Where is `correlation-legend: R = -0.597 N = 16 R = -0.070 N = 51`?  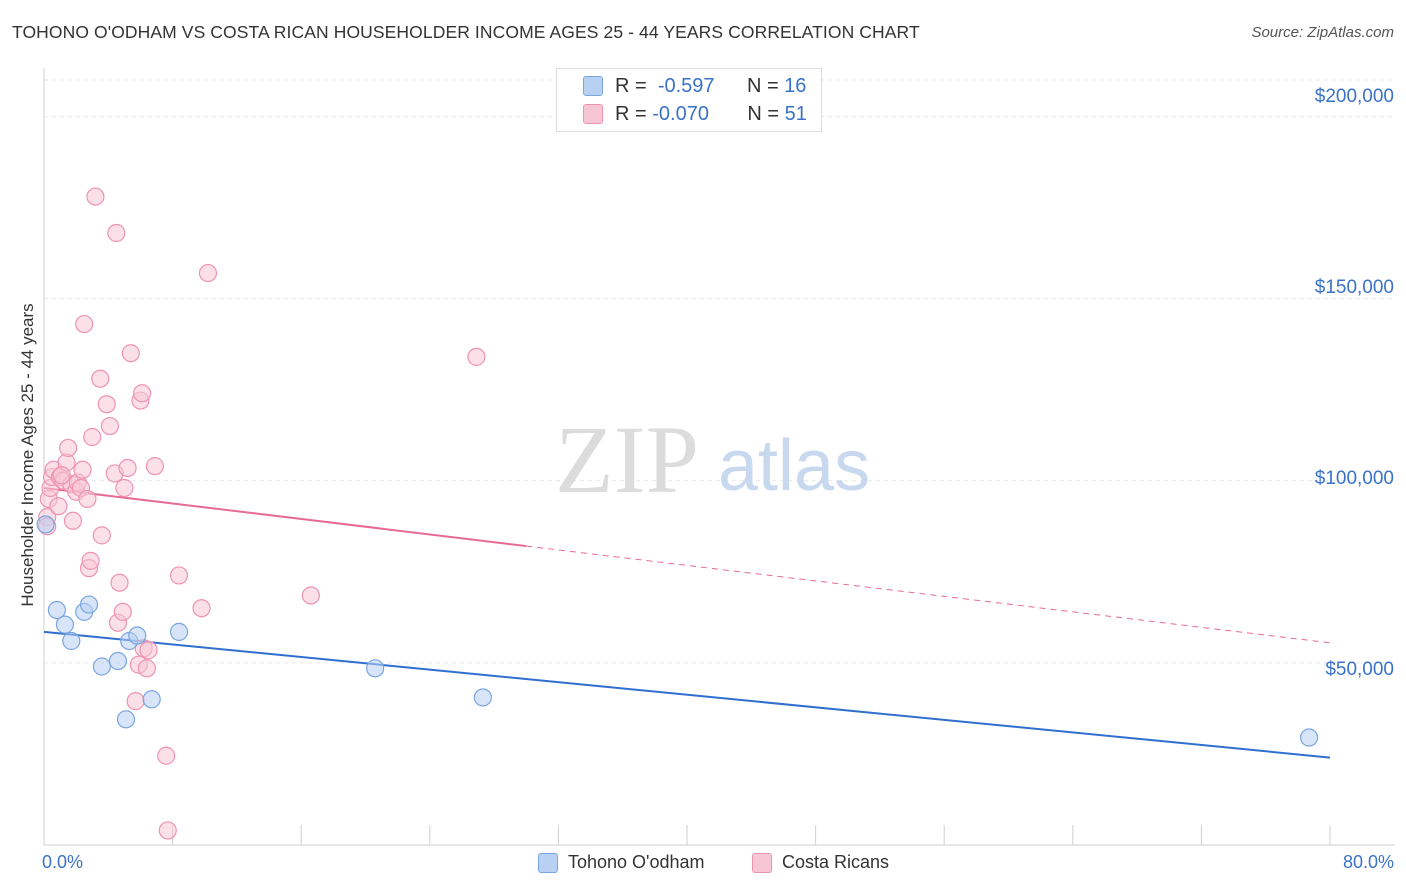
correlation-legend: R = -0.597 N = 16 R = -0.070 N = 51 is located at coordinates (689, 100).